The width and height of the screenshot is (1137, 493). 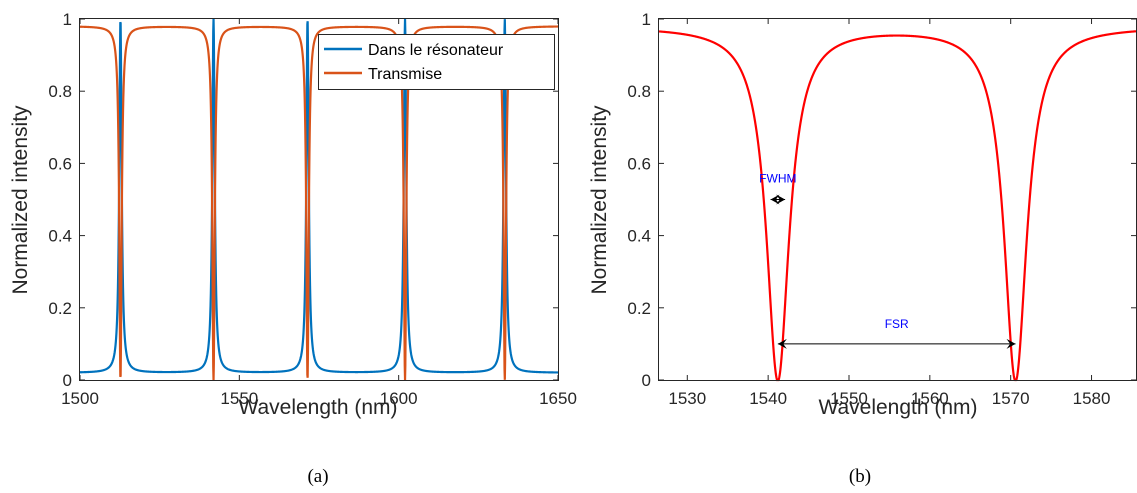 What do you see at coordinates (639, 308) in the screenshot?
I see `chart-b-ytick-label: 0.2` at bounding box center [639, 308].